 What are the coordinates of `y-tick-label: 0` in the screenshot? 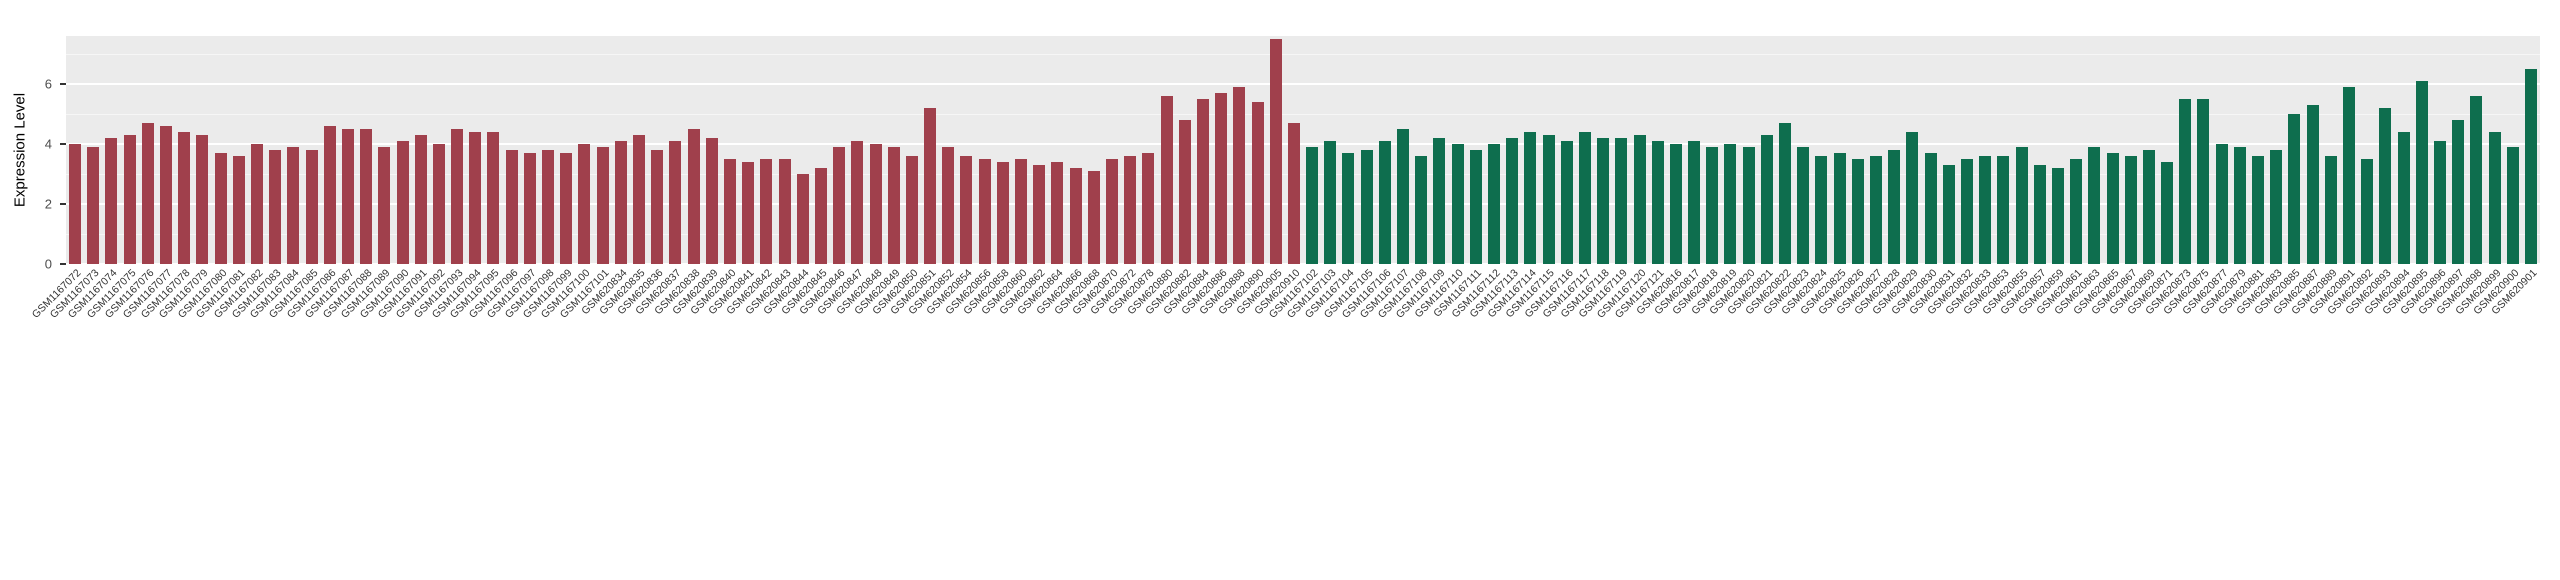 It's located at (48, 264).